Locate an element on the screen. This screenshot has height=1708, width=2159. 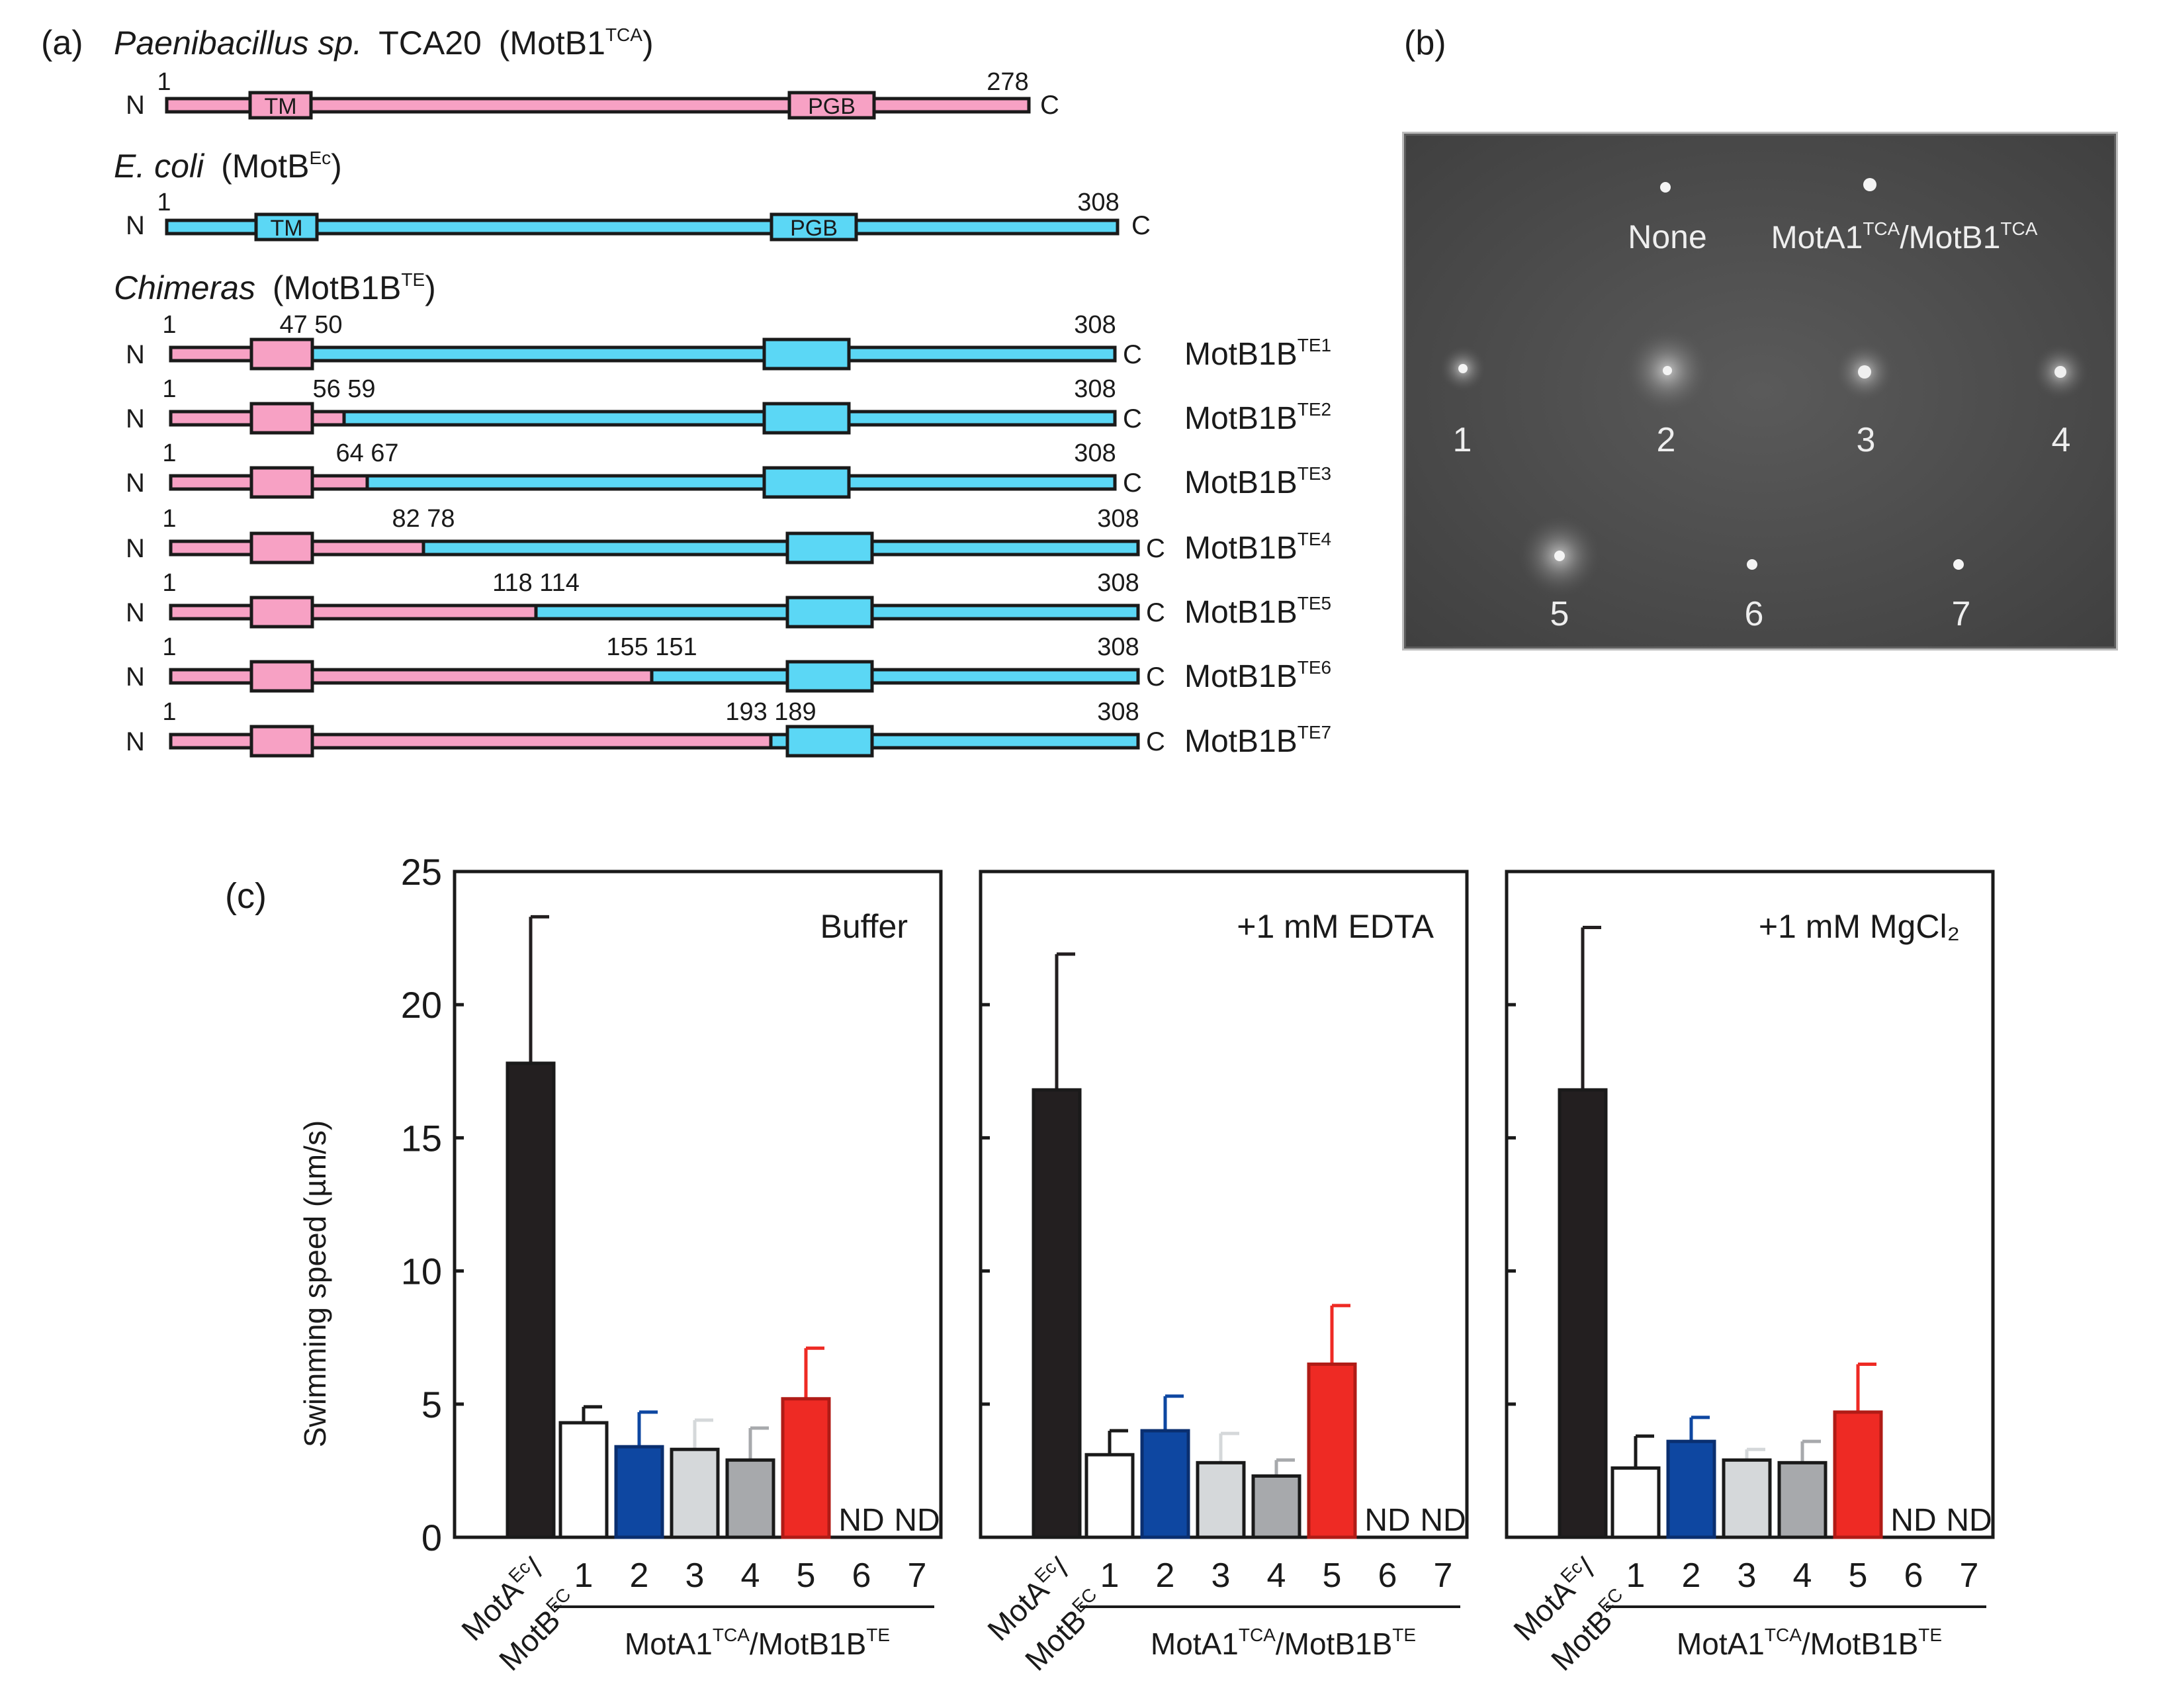
chart-condition-title: +1 mM MgCl₂ is located at coordinates (1859, 926).